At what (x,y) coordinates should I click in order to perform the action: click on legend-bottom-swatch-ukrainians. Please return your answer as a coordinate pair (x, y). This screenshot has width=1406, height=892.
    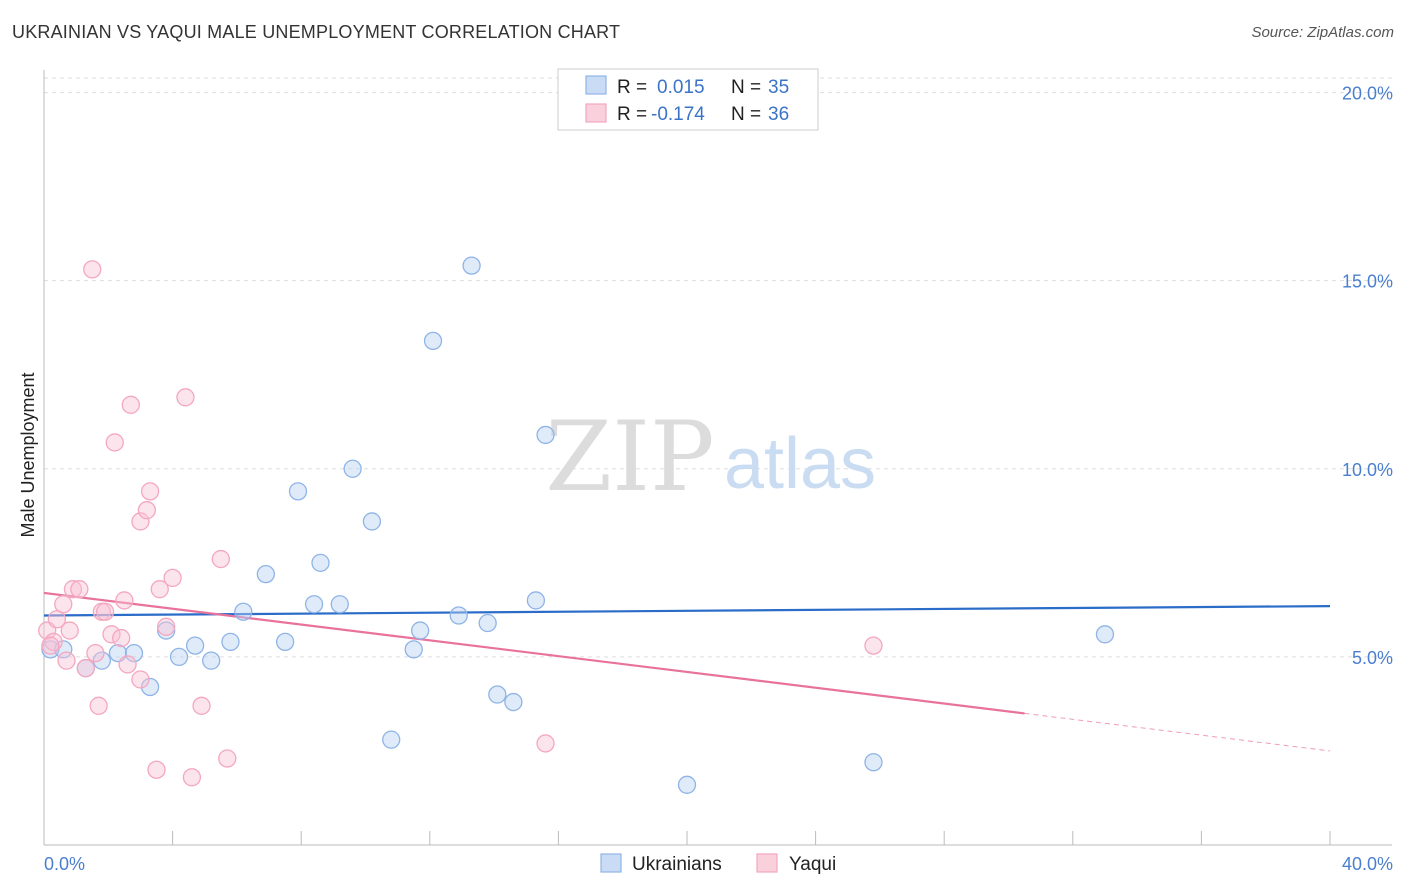
    Looking at the image, I should click on (611, 863).